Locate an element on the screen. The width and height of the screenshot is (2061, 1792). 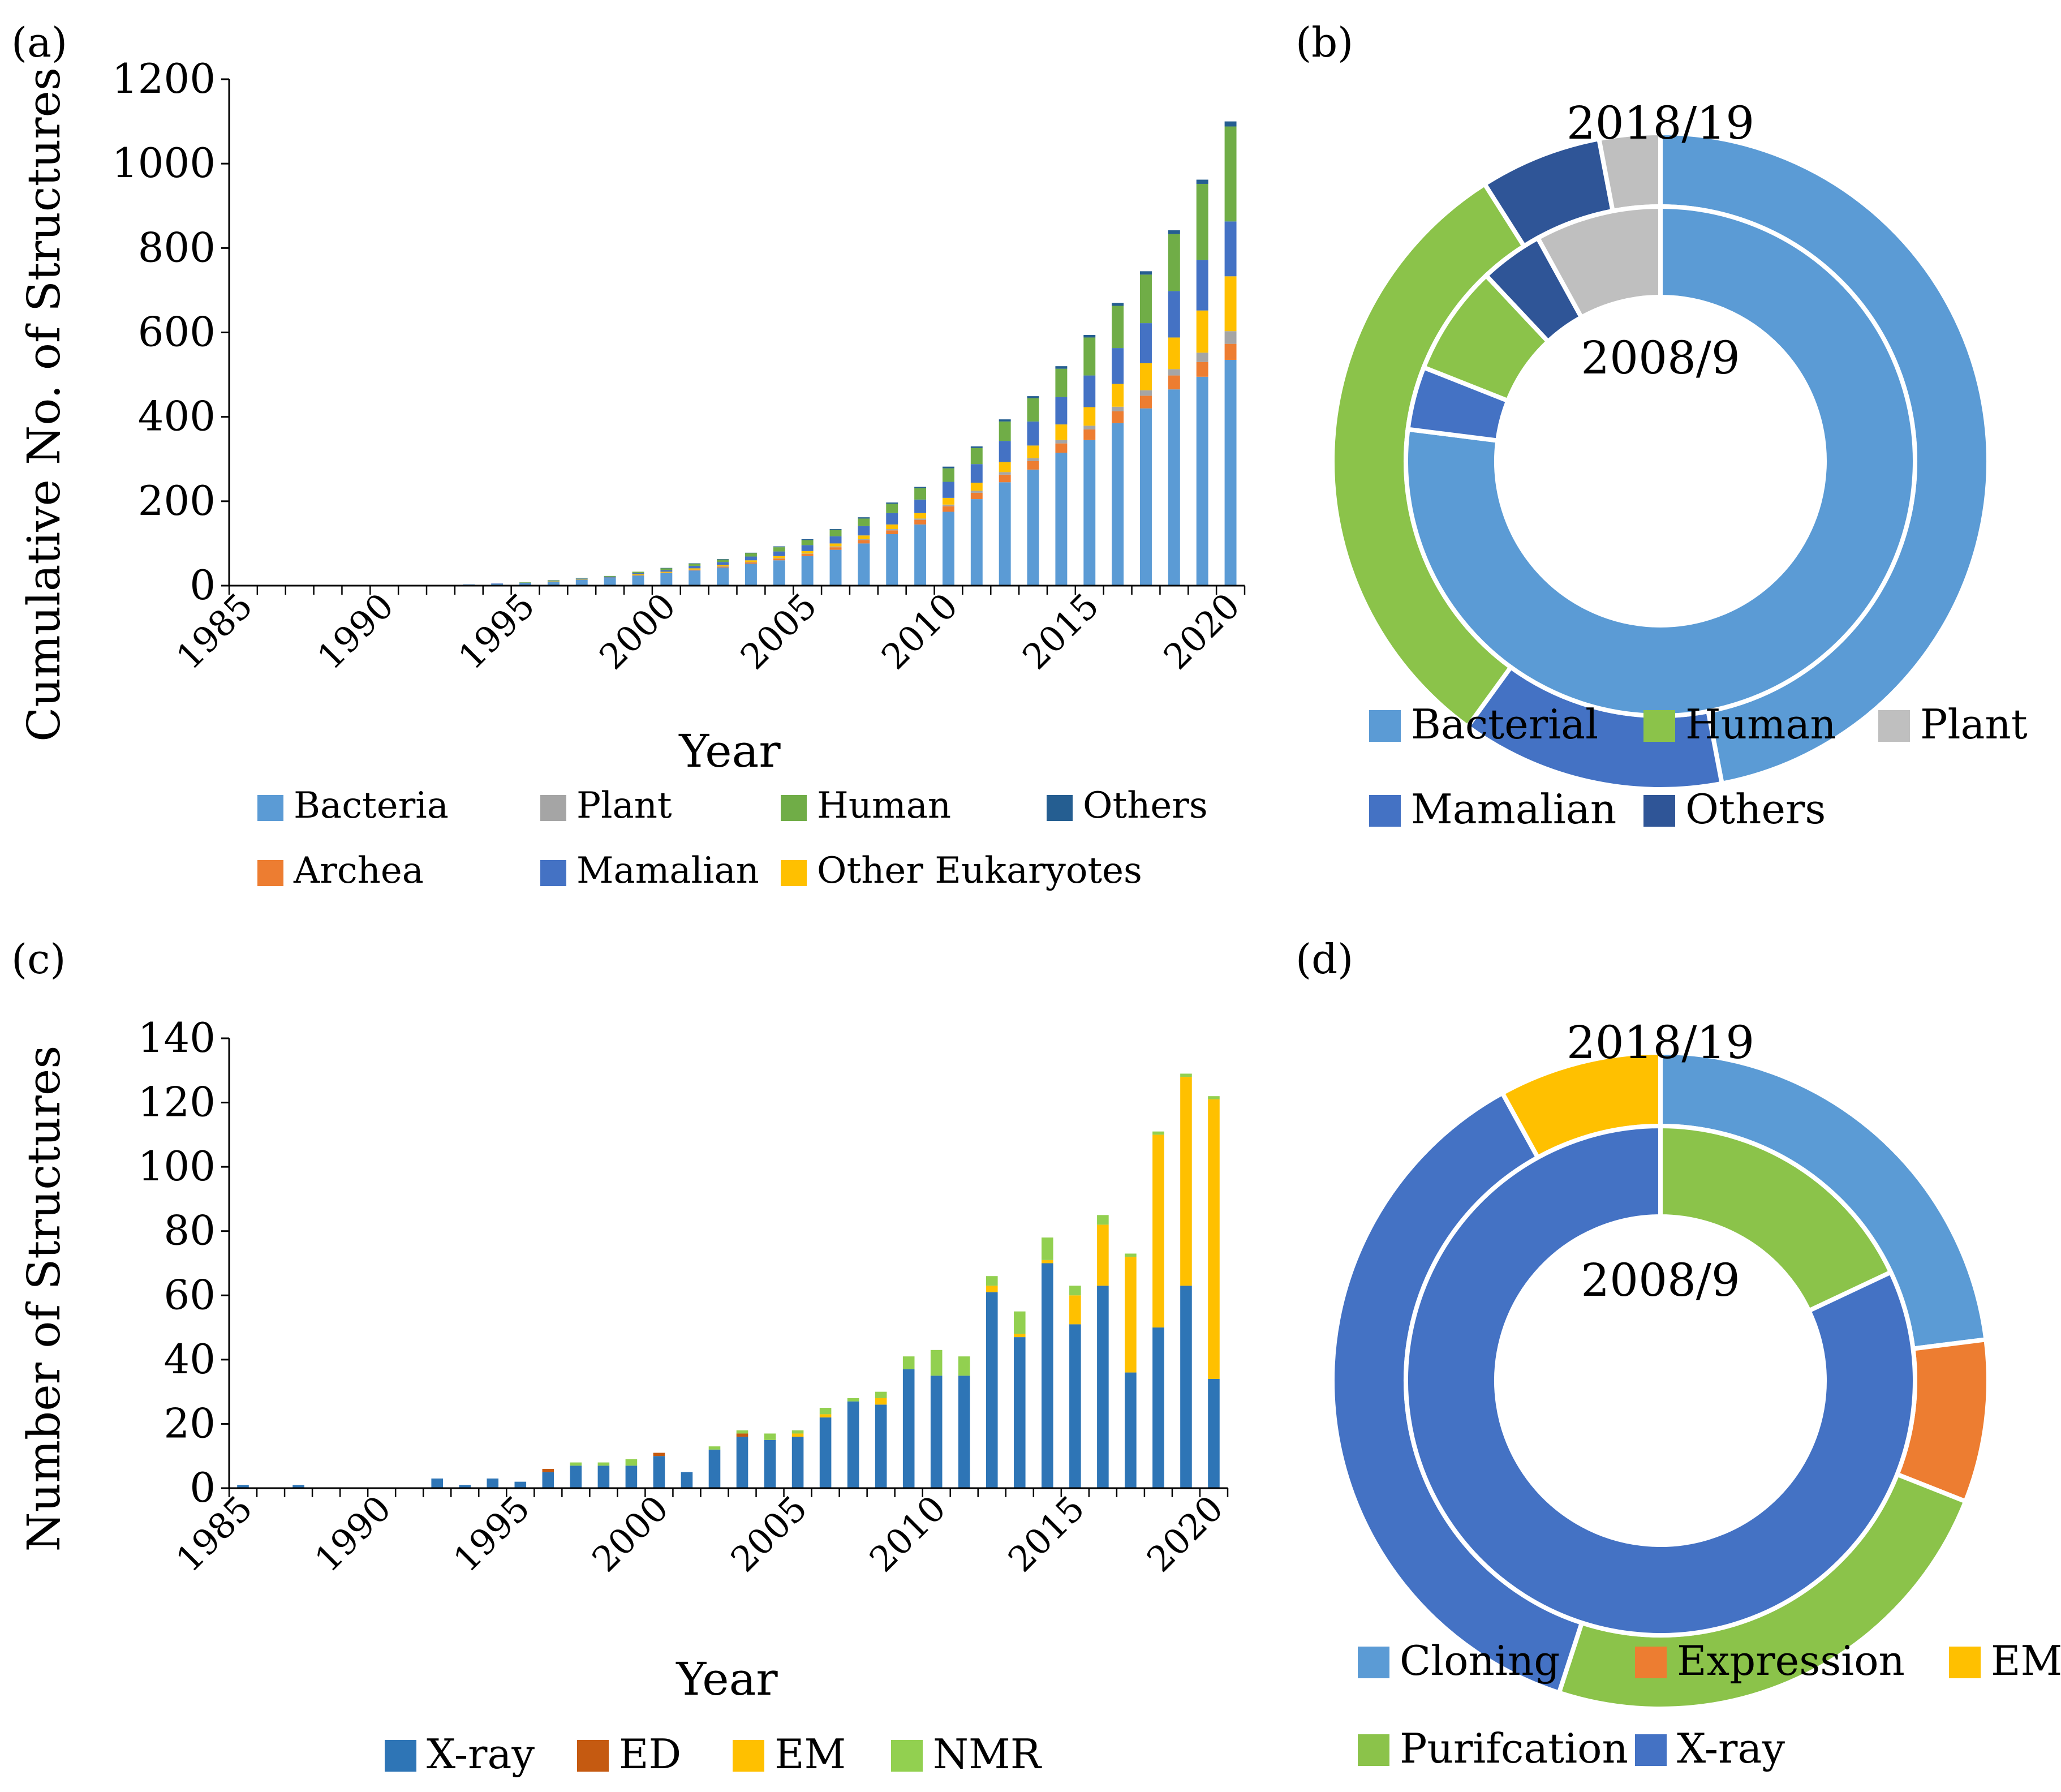
d-legend-label-x-ray: X-ray is located at coordinates (1731, 1748).